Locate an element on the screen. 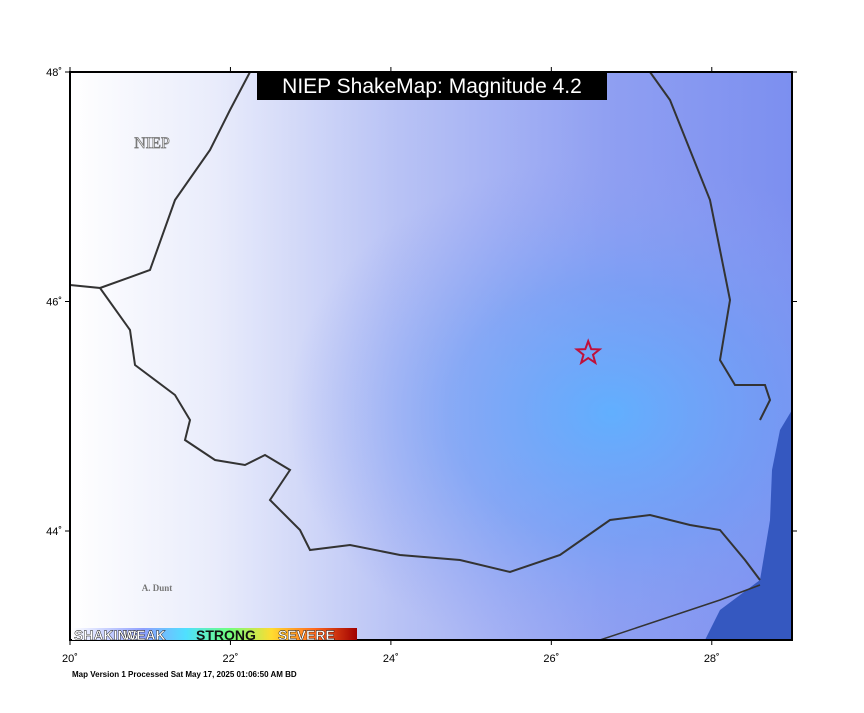  x-tick-label: 20˚ is located at coordinates (70, 659).